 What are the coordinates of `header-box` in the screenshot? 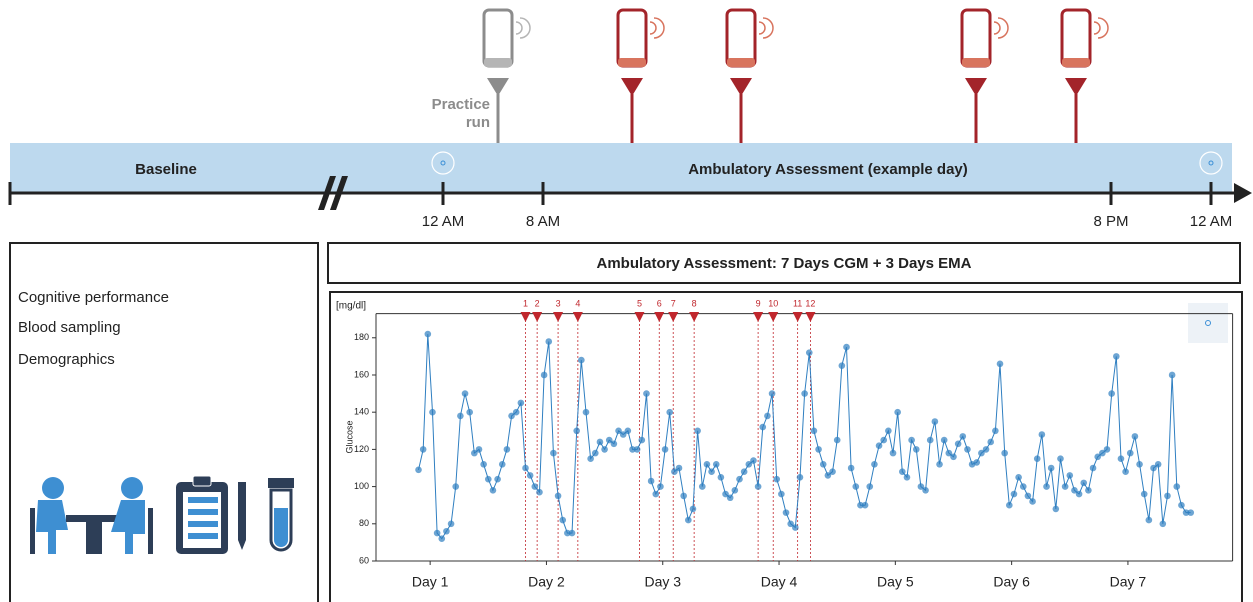 It's located at (784, 263).